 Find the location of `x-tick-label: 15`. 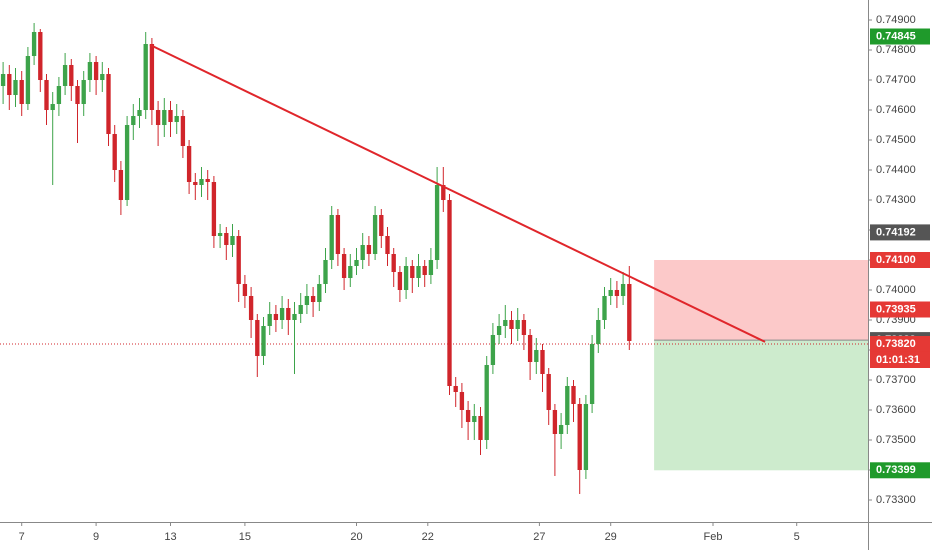

x-tick-label: 15 is located at coordinates (245, 537).